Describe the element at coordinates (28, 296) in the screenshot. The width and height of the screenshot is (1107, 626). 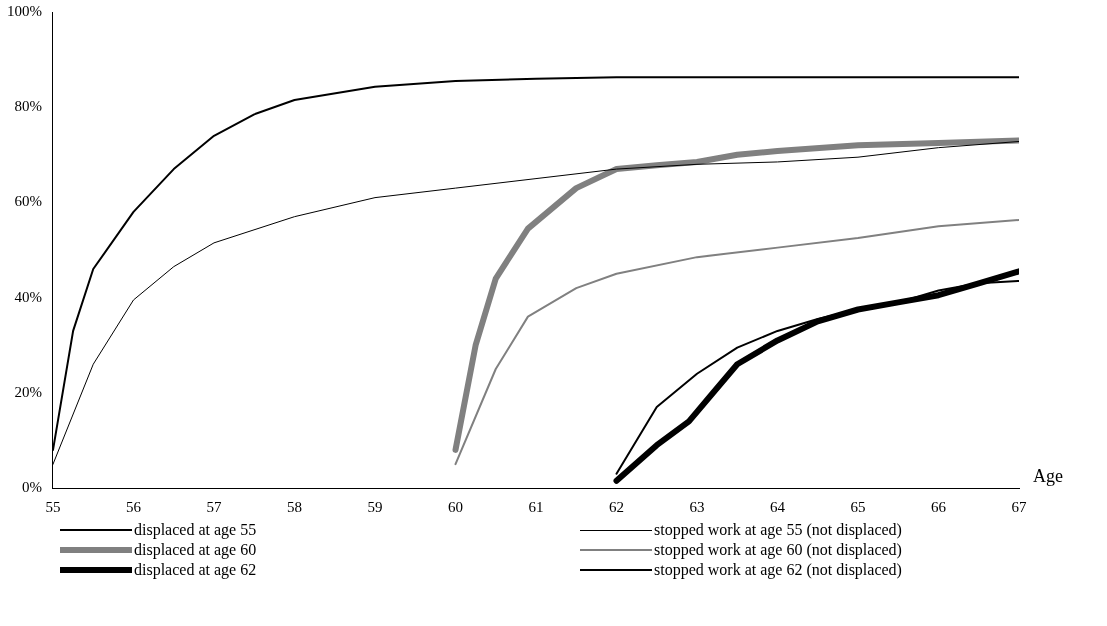
I see `y-tick-label: 40%` at that location.